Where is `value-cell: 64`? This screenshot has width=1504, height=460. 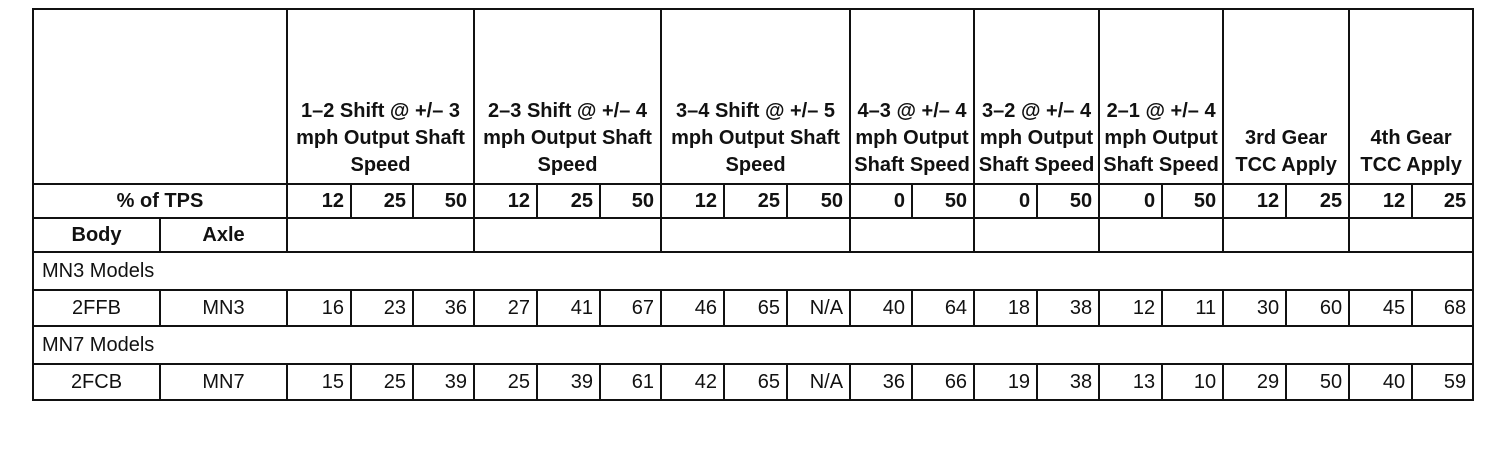
value-cell: 64 is located at coordinates (943, 308).